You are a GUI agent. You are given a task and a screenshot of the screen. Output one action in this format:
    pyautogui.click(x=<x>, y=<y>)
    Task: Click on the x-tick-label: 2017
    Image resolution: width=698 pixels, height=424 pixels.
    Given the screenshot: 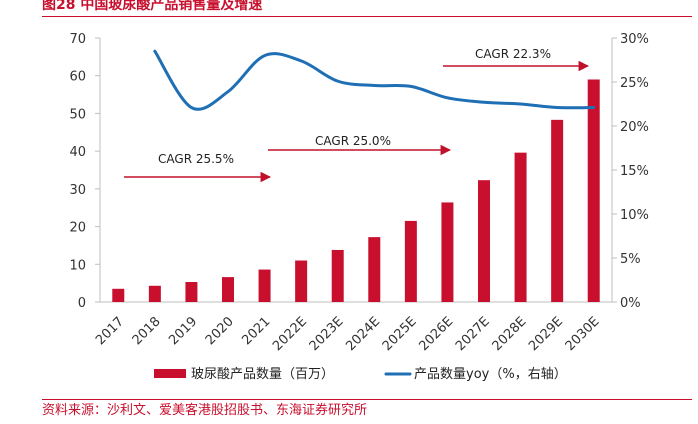 What is the action you would take?
    pyautogui.click(x=110, y=331)
    